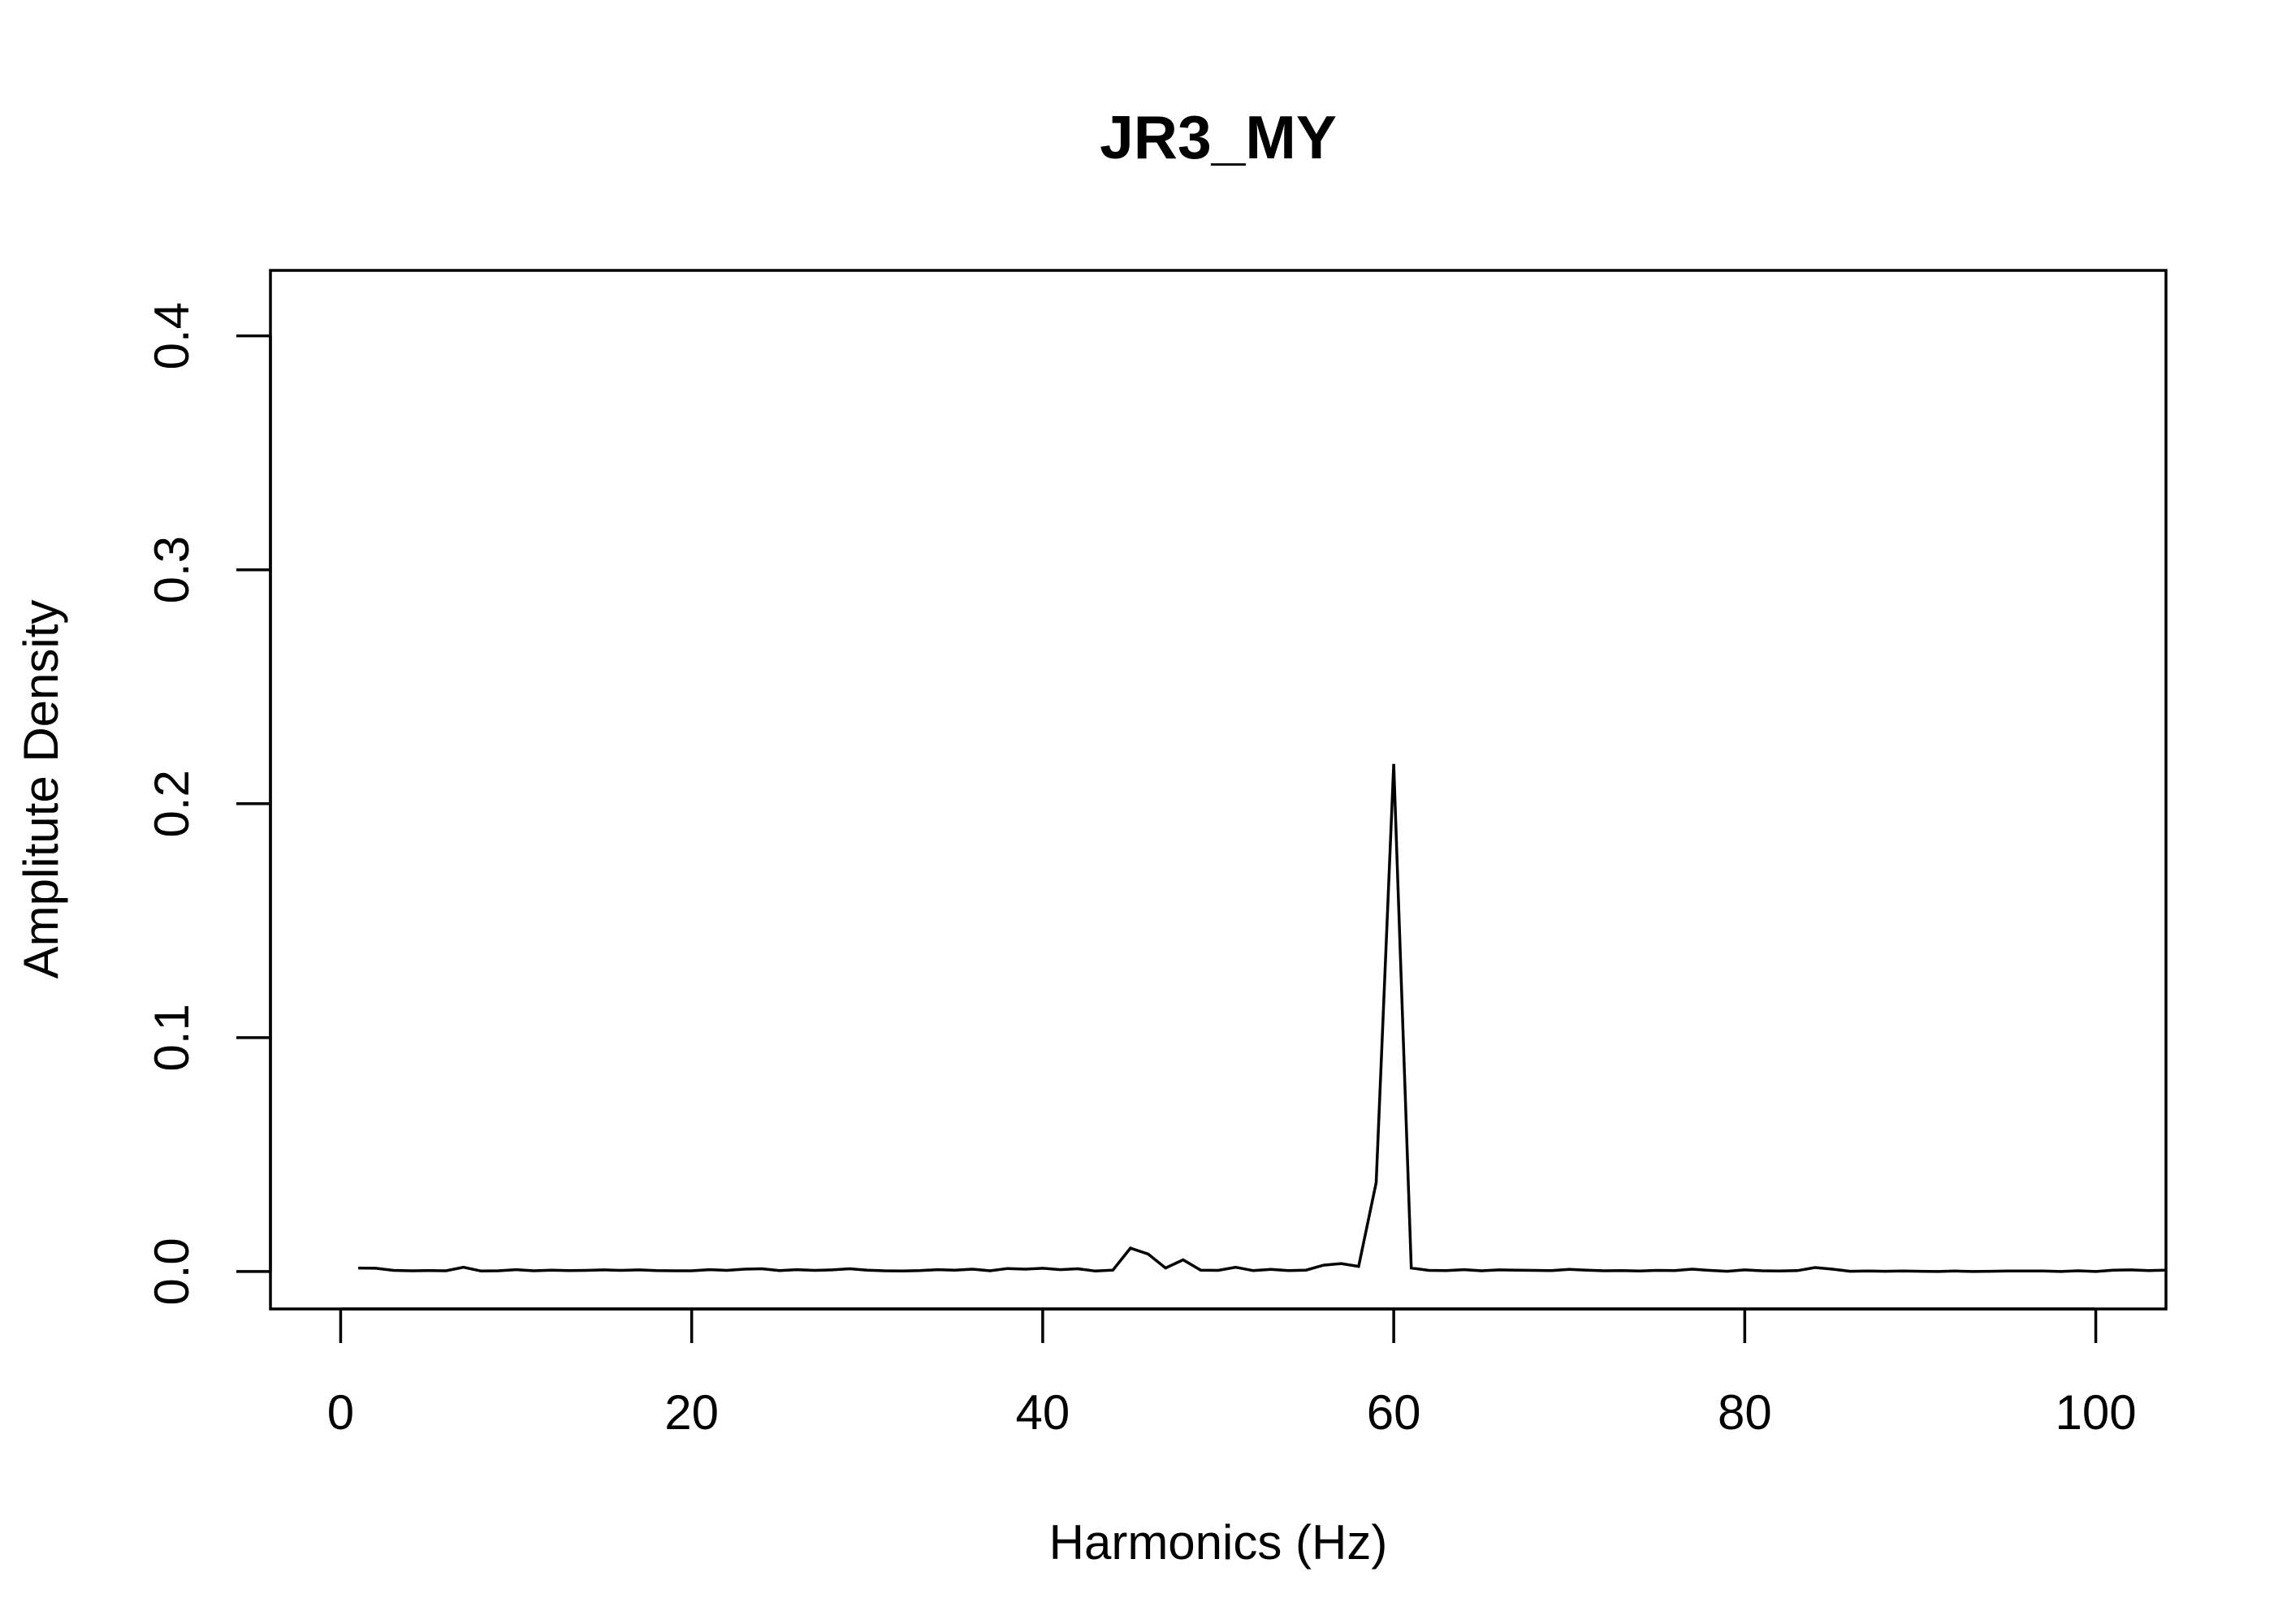  What do you see at coordinates (2096, 1413) in the screenshot?
I see `x-tick-label: 100` at bounding box center [2096, 1413].